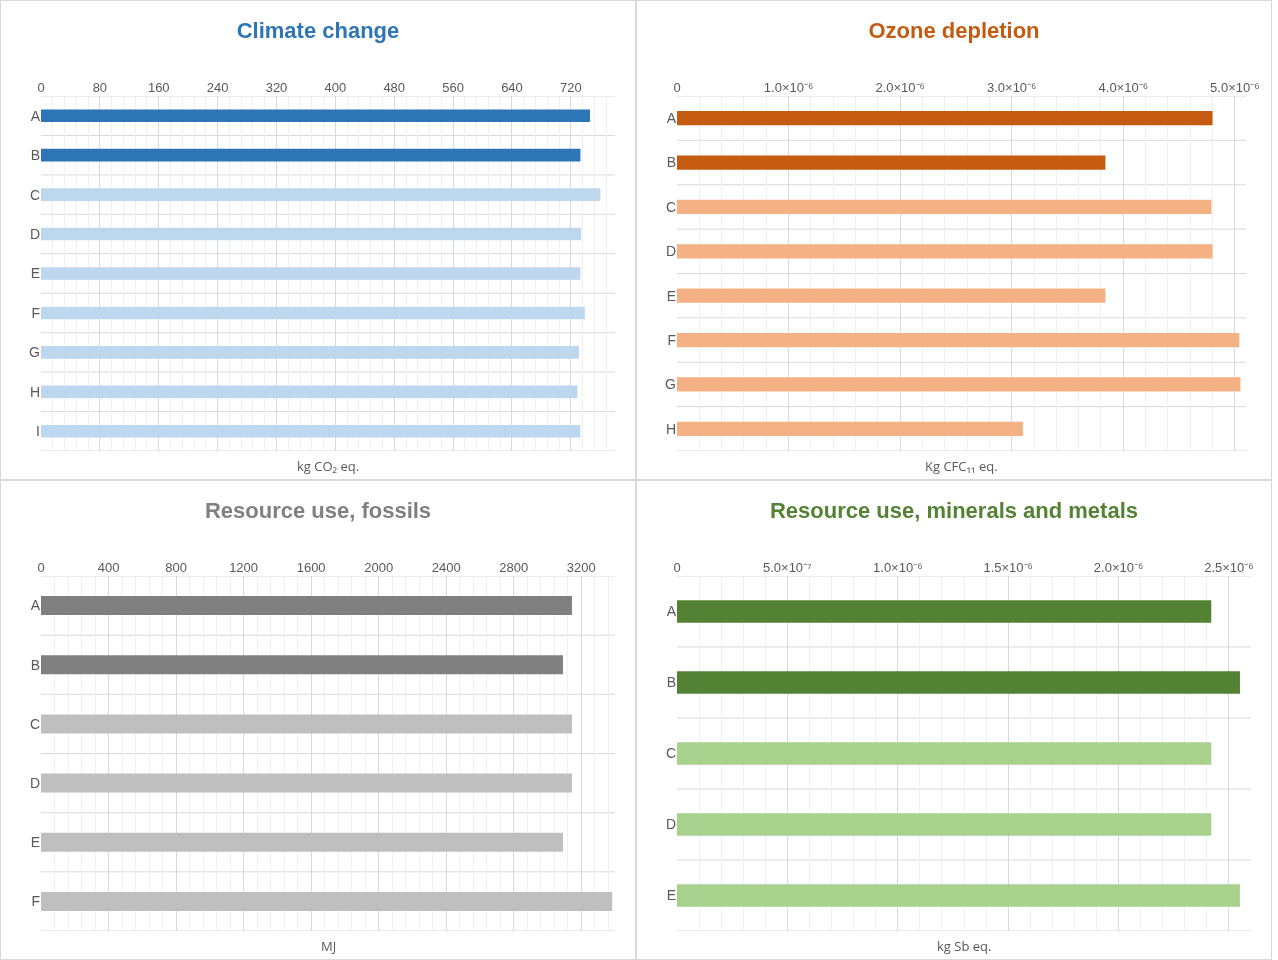  Describe the element at coordinates (217, 88) in the screenshot. I see `x-tick-label: 240` at that location.